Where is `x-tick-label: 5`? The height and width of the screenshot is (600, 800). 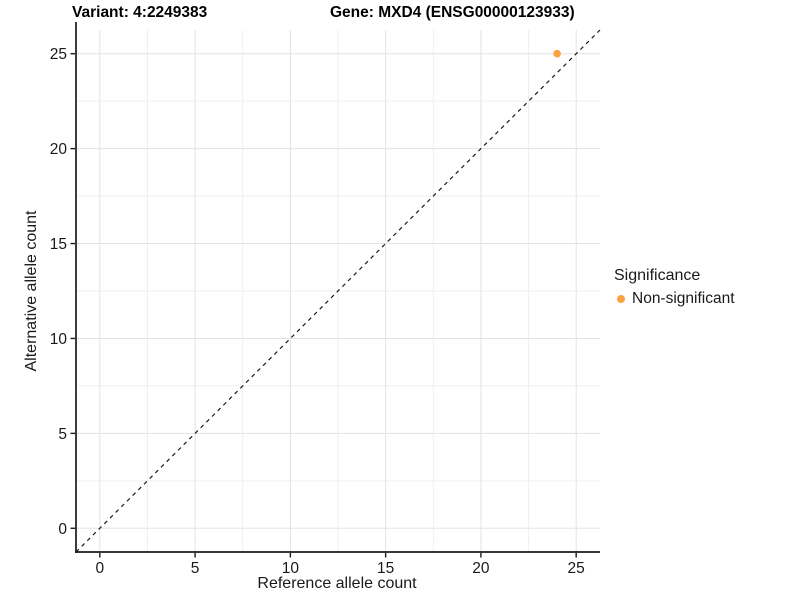
x-tick-label: 5 is located at coordinates (195, 568).